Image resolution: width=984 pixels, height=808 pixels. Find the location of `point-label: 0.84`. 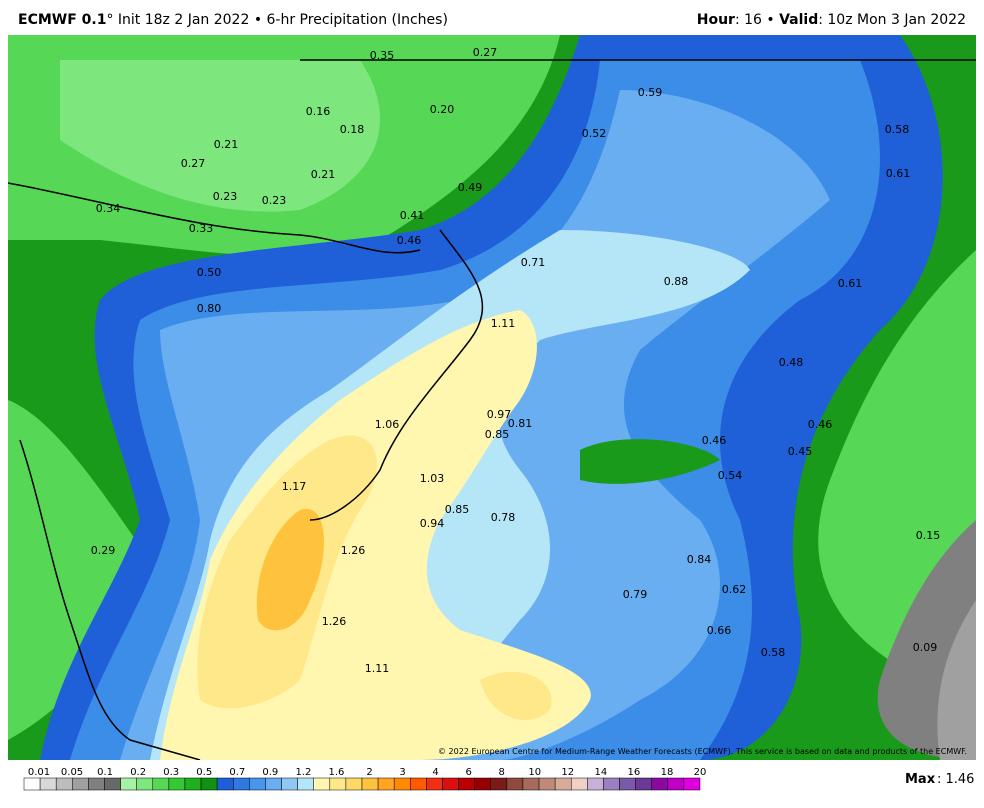

point-label: 0.84 is located at coordinates (699, 559).